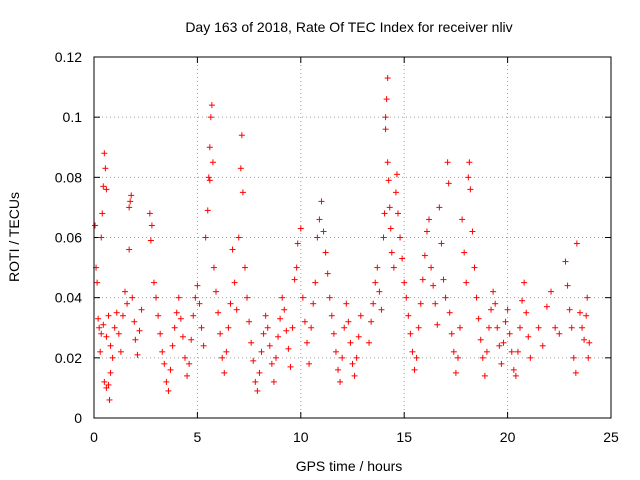  I want to click on y-tick-labels: 0 0.02 0.04 0.06 0.08 0.1 0.12, so click(68, 237).